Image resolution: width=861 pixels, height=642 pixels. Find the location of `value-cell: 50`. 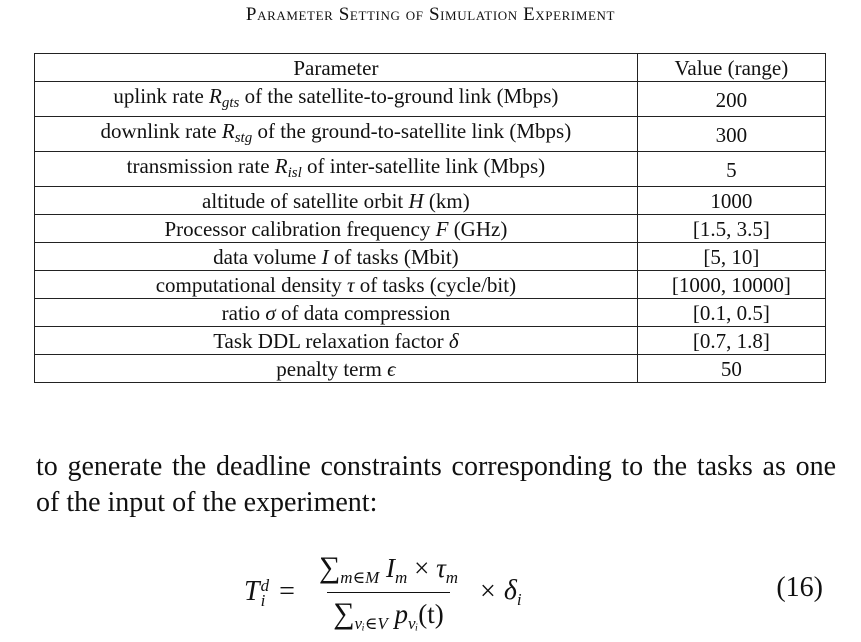

value-cell: 50 is located at coordinates (731, 368).